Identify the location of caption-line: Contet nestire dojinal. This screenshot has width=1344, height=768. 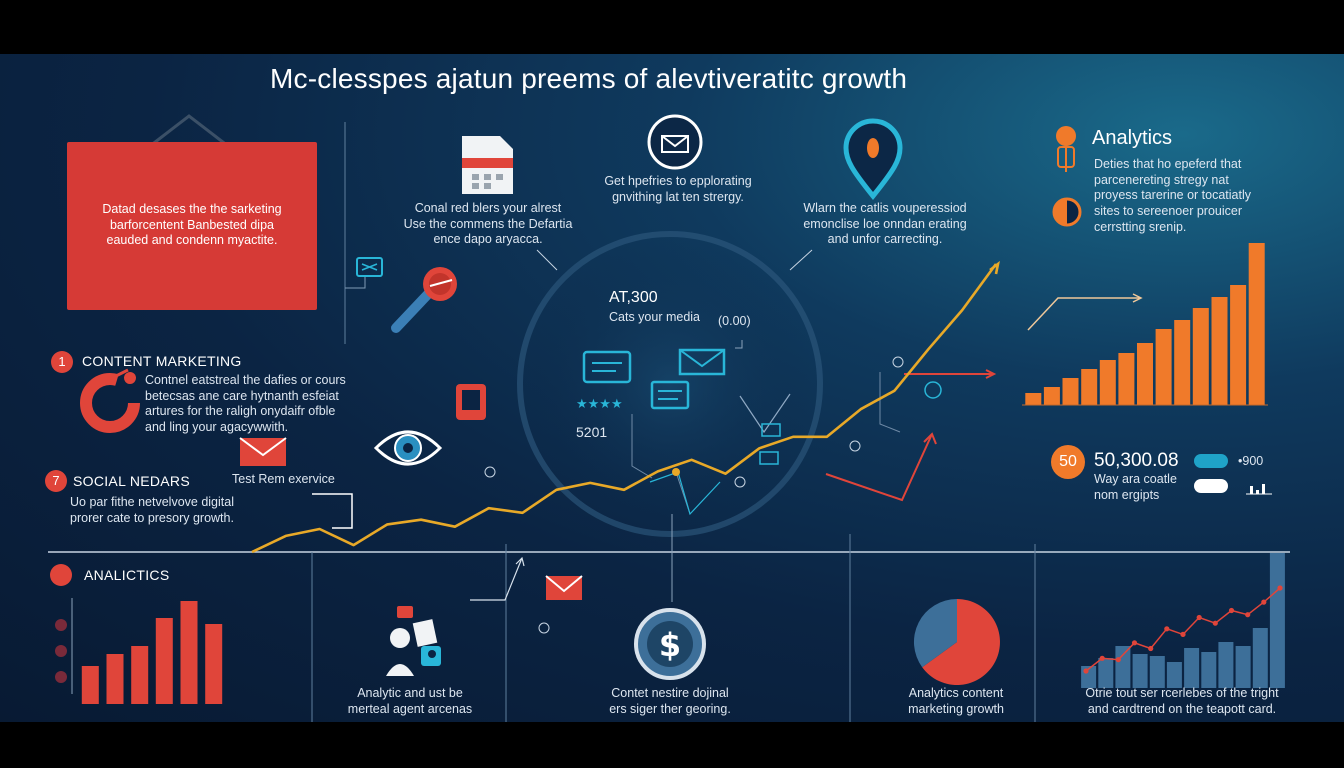
(670, 693).